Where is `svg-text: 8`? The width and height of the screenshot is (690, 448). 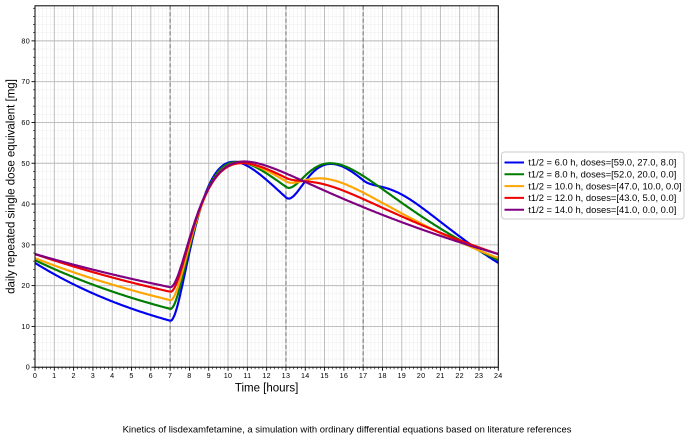 svg-text: 8 is located at coordinates (189, 375).